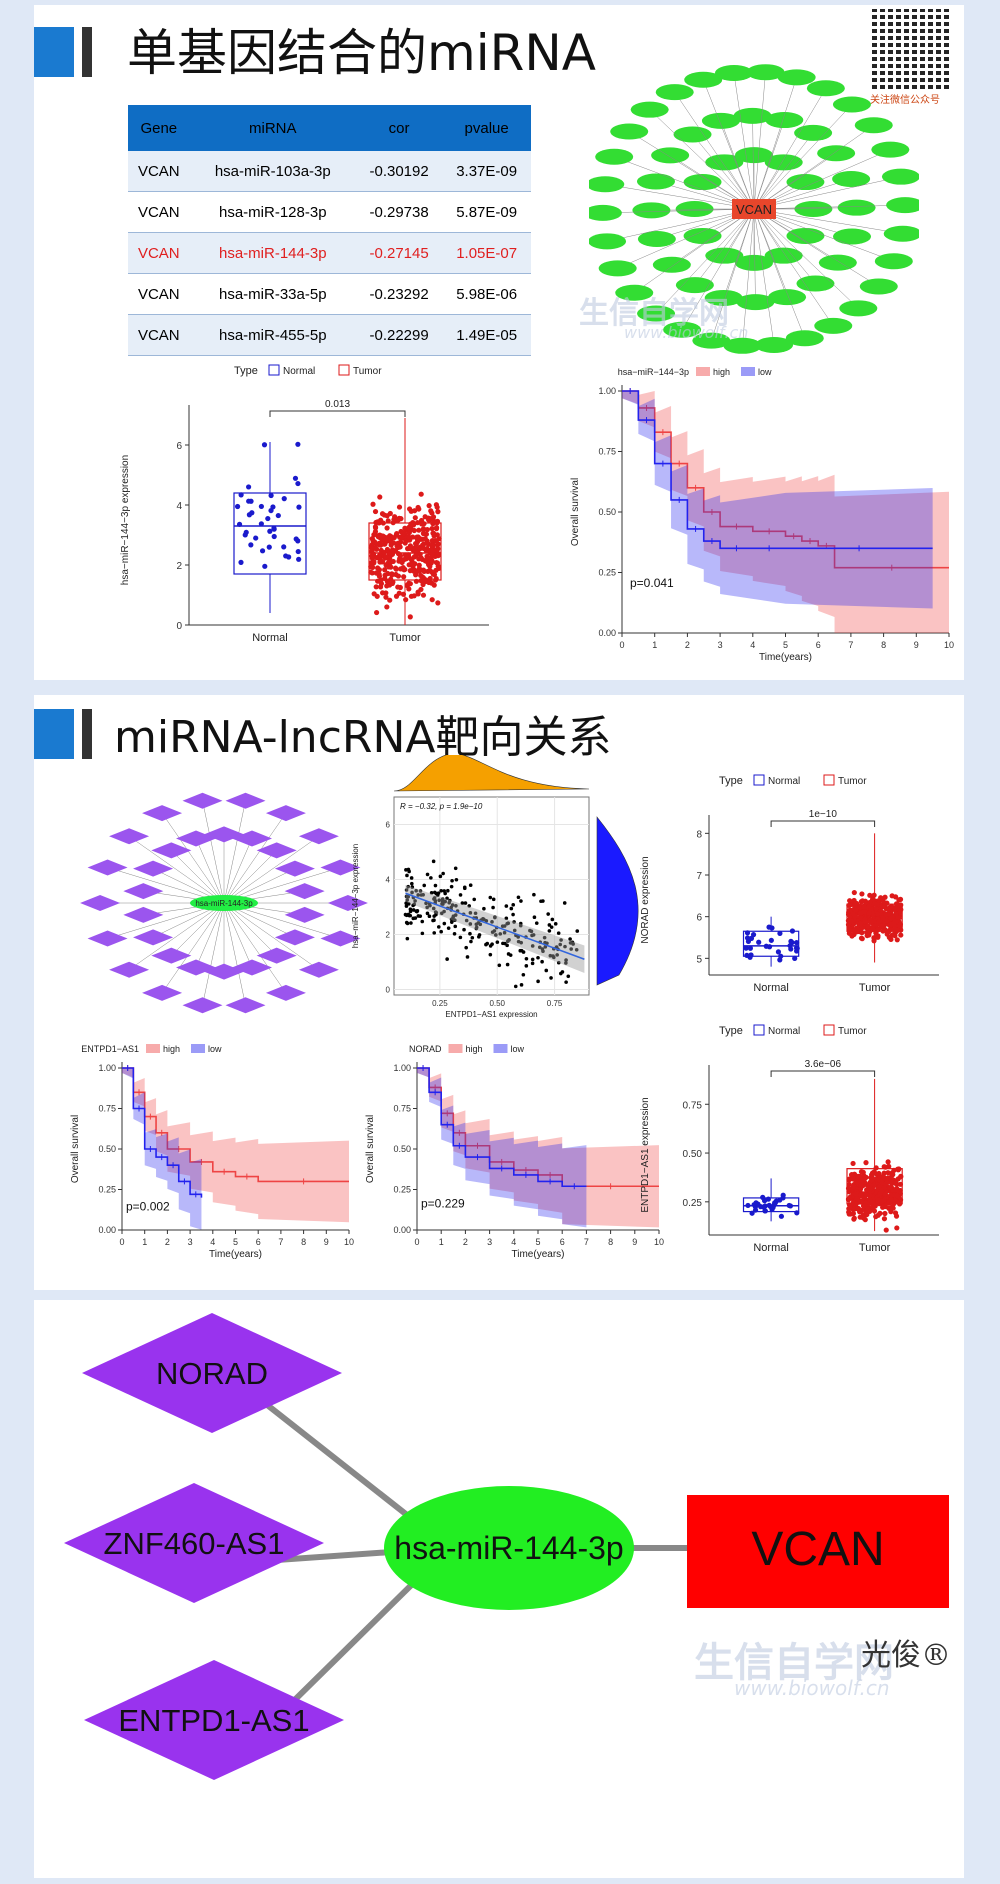  Describe the element at coordinates (699, 834) in the screenshot. I see `y-tick-label: 8` at that location.